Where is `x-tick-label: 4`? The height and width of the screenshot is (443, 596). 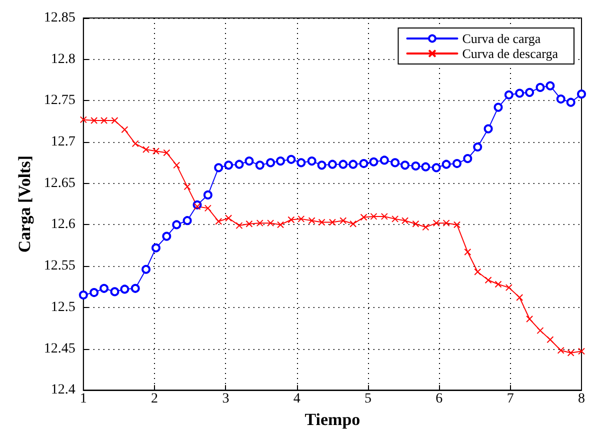 x-tick-label: 4 is located at coordinates (296, 399).